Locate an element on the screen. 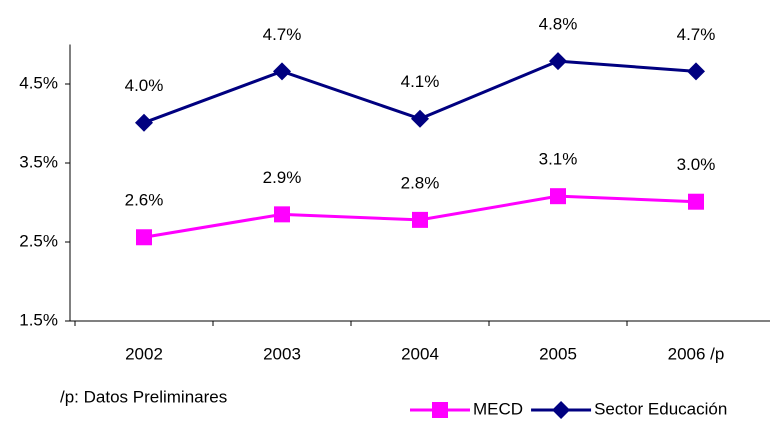 The width and height of the screenshot is (772, 425). legend-label: Sector Educación is located at coordinates (660, 408).